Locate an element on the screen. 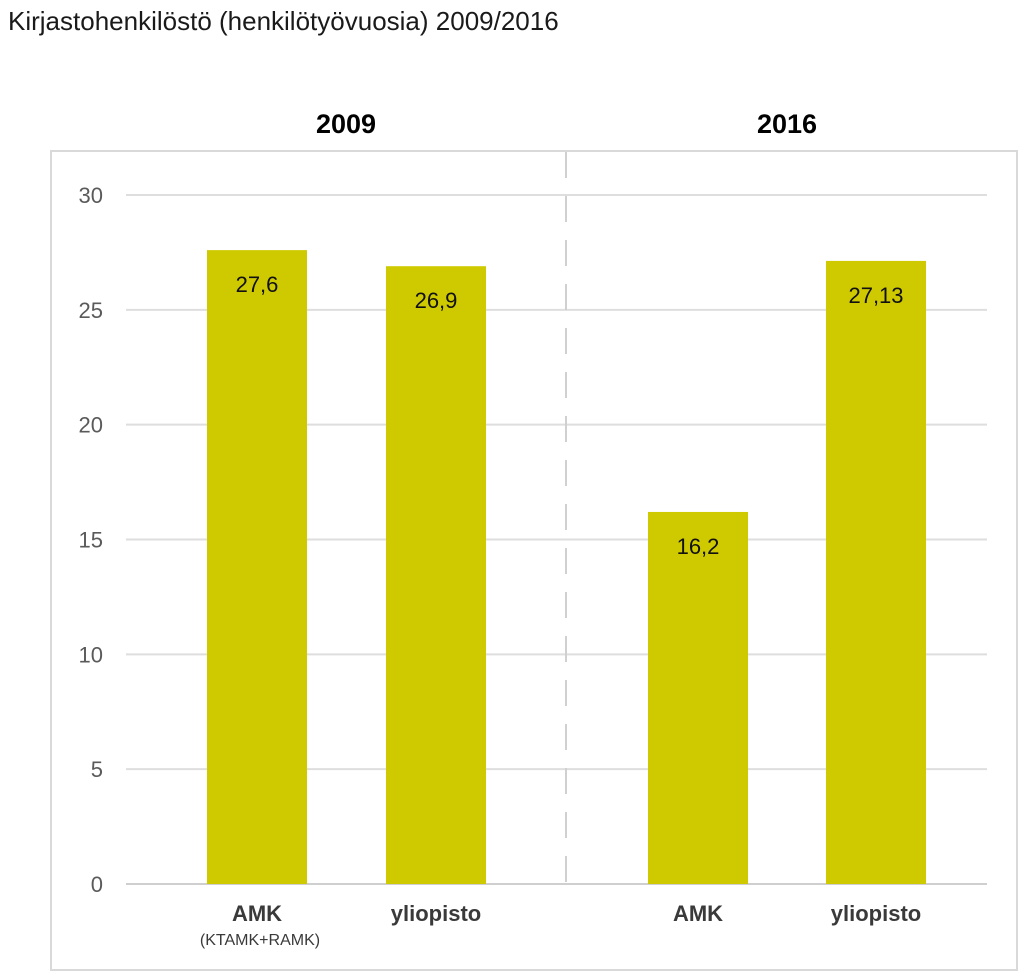 This screenshot has width=1024, height=975. y-tick-label: 25 is located at coordinates (91, 310).